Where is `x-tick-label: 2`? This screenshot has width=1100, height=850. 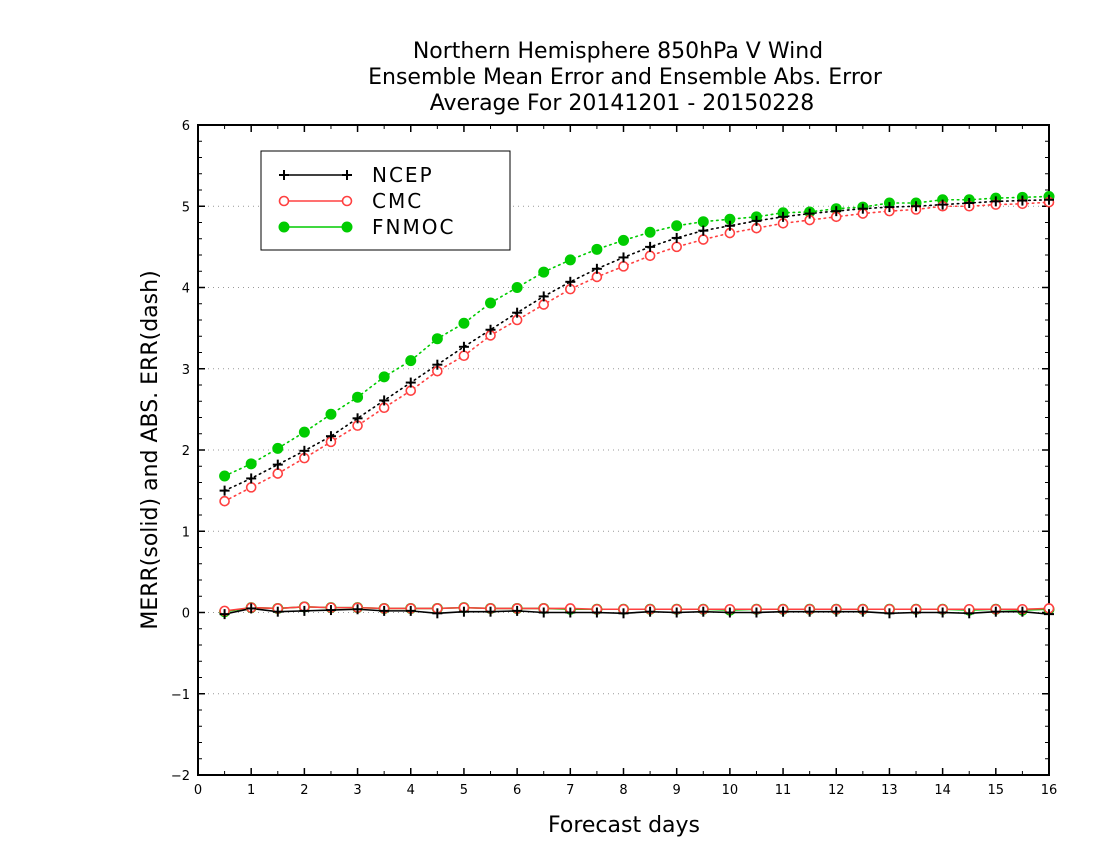 x-tick-label: 2 is located at coordinates (304, 790).